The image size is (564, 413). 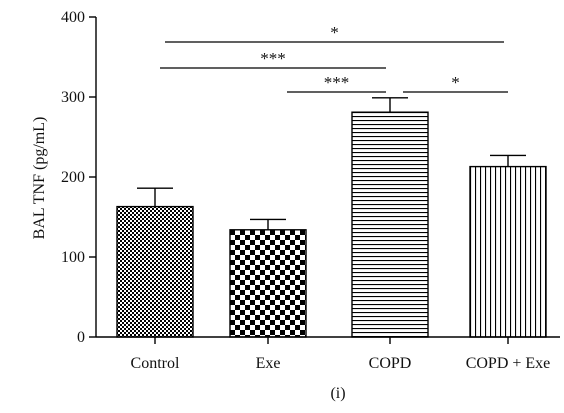 I want to click on y-axis-title: BAL TNF (pg/mL), so click(x=39, y=178).